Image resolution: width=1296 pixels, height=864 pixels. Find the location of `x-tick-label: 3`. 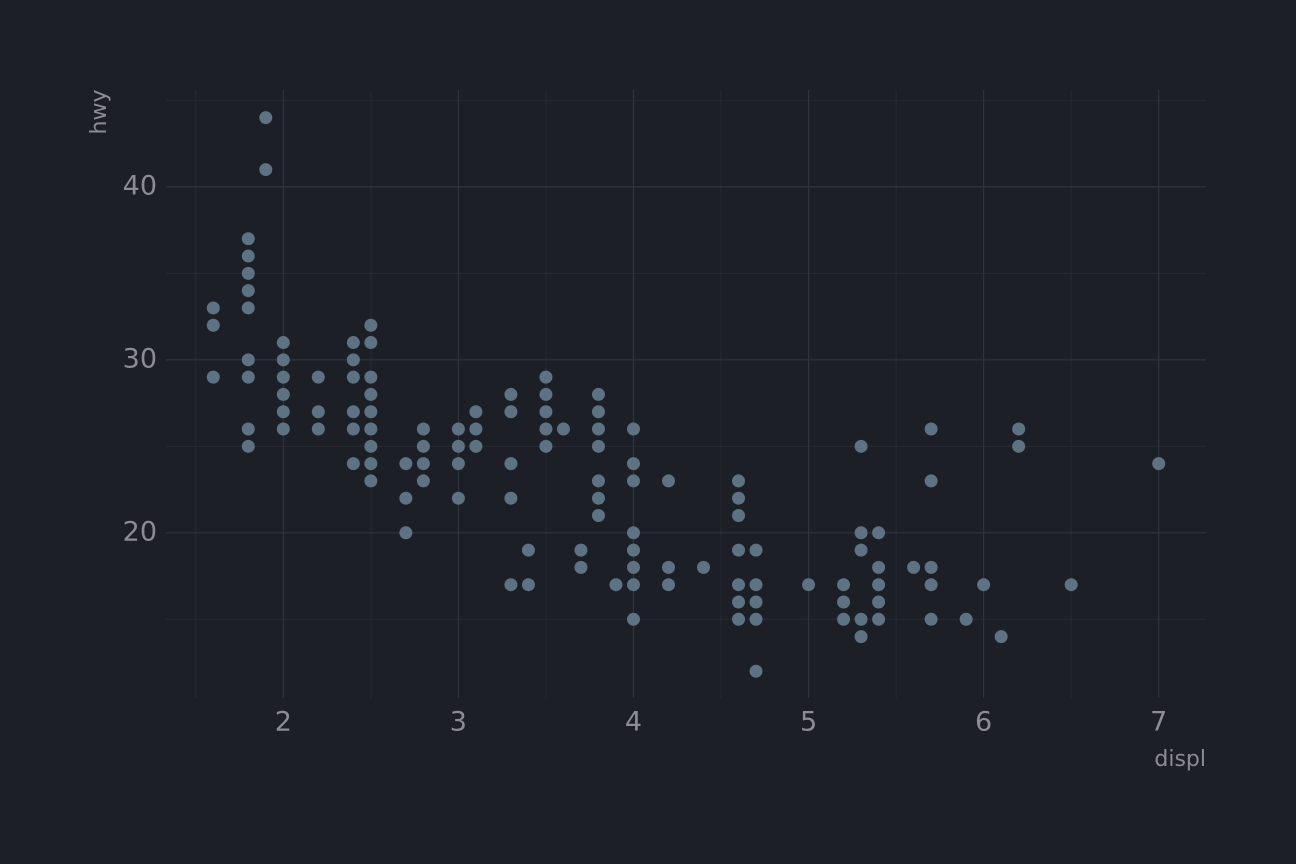

x-tick-label: 3 is located at coordinates (458, 722).